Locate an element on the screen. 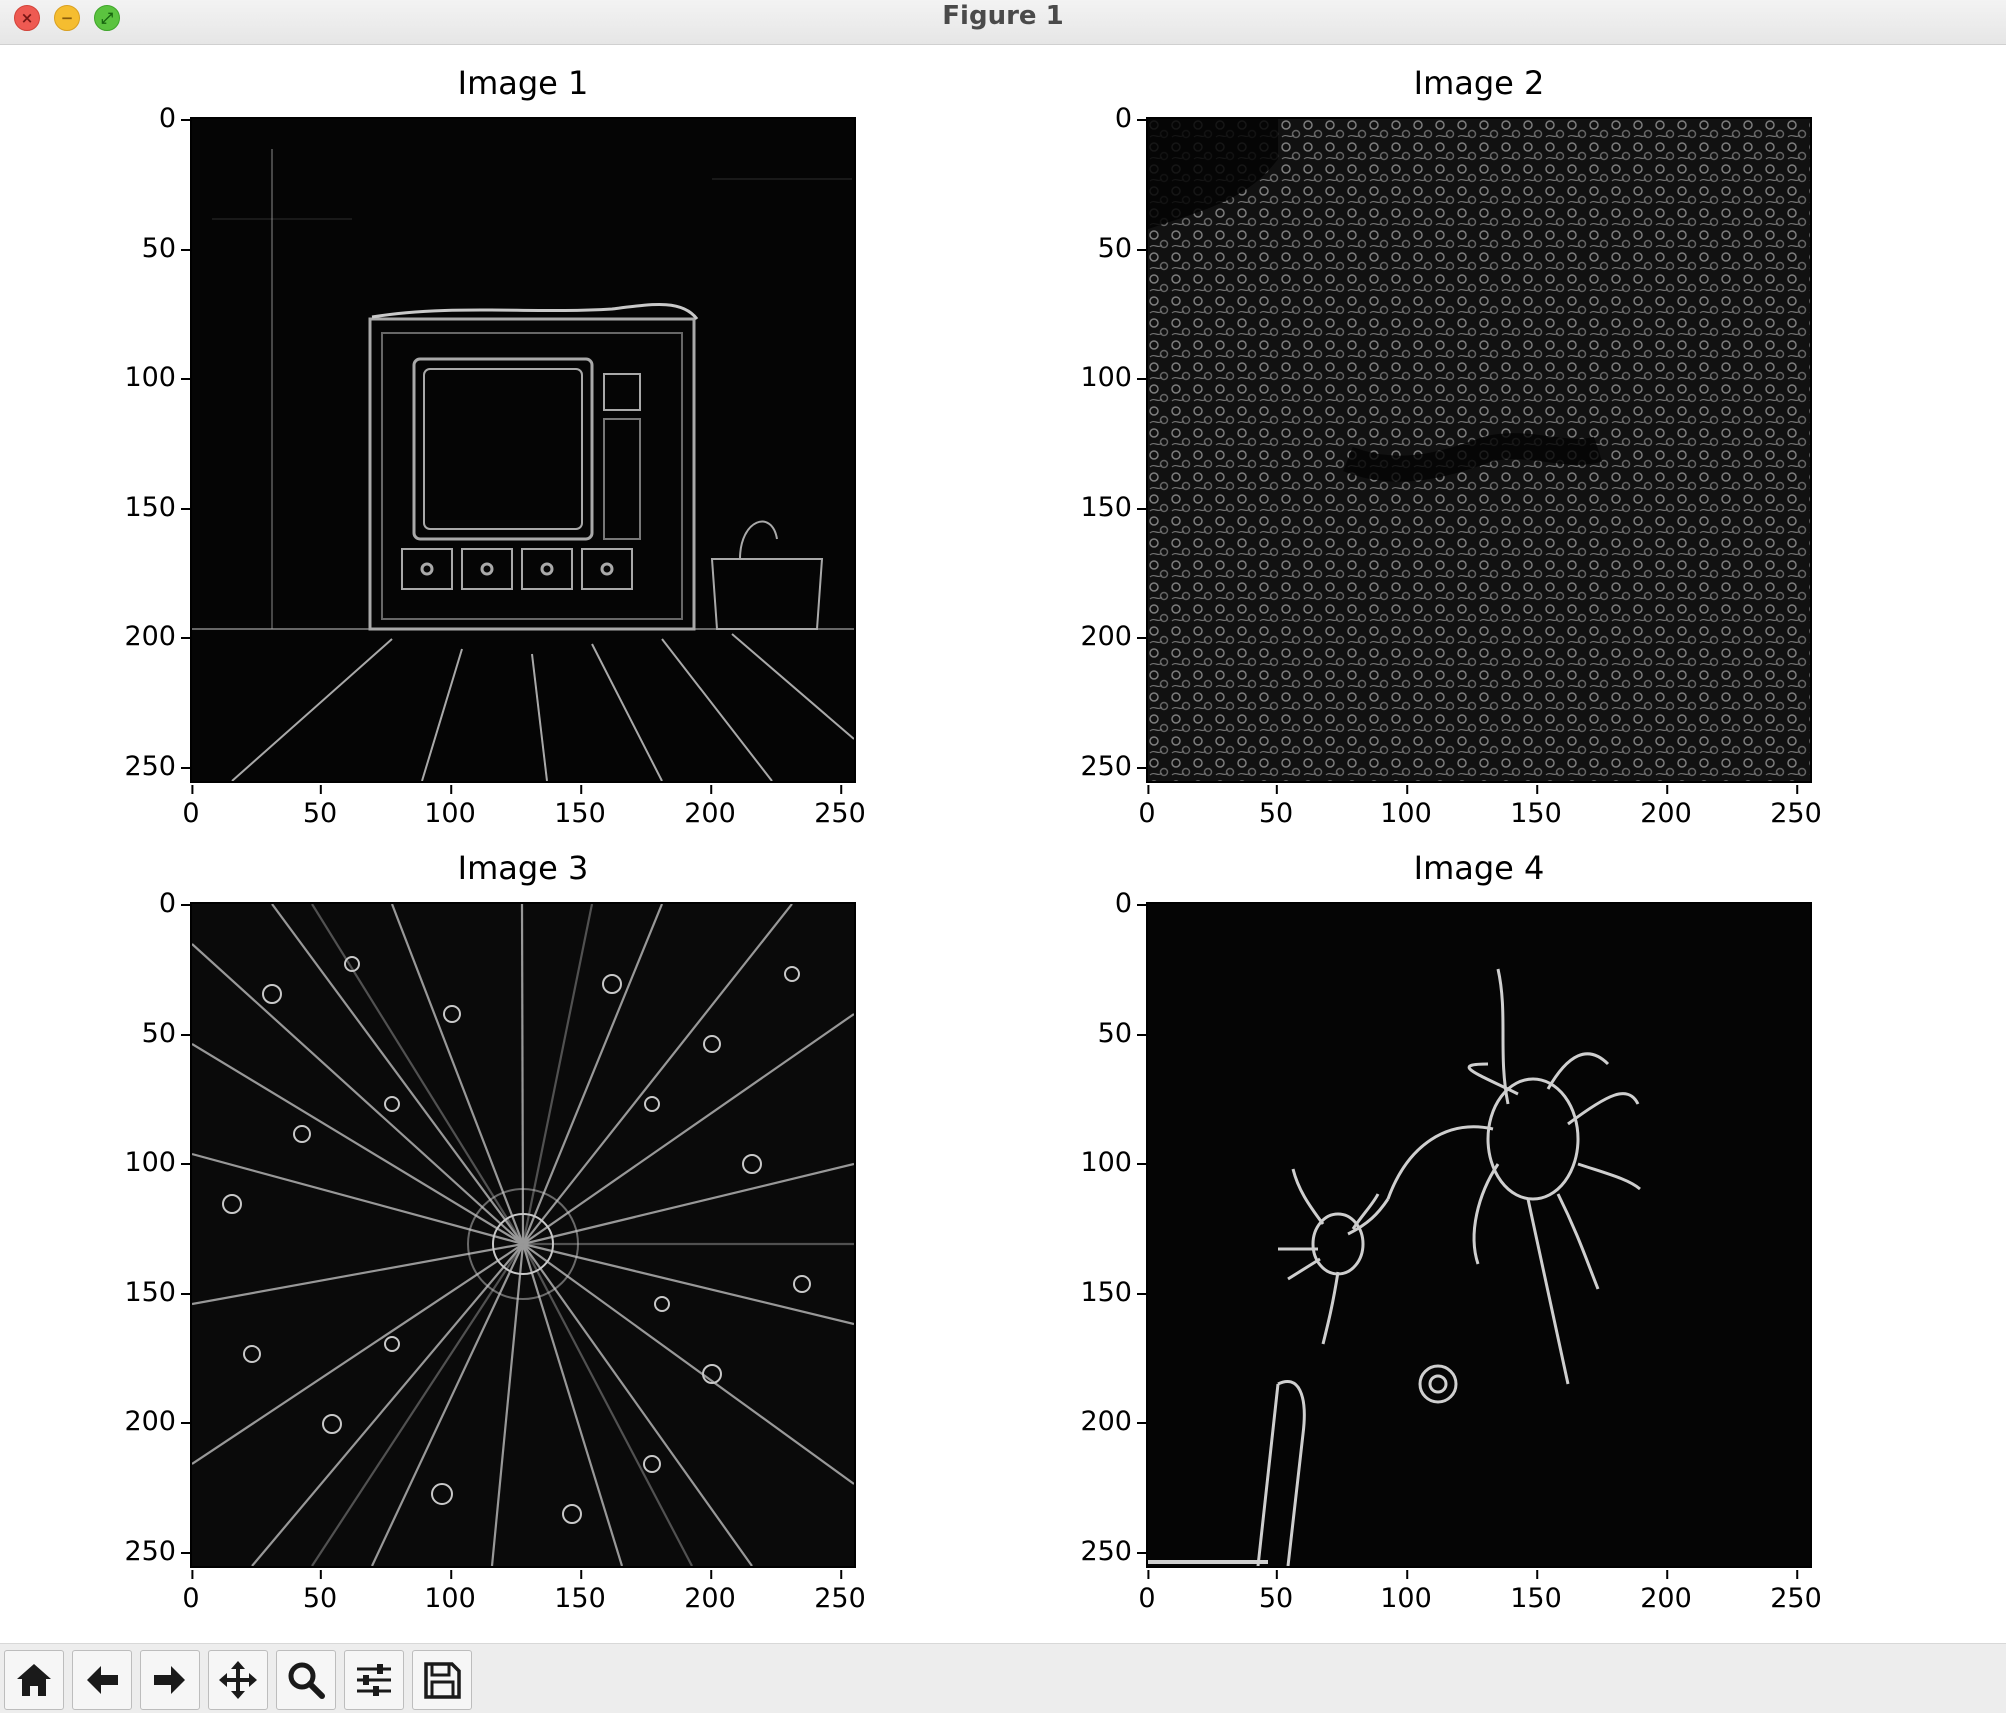  subplot-title: Image 1 is located at coordinates (523, 83).